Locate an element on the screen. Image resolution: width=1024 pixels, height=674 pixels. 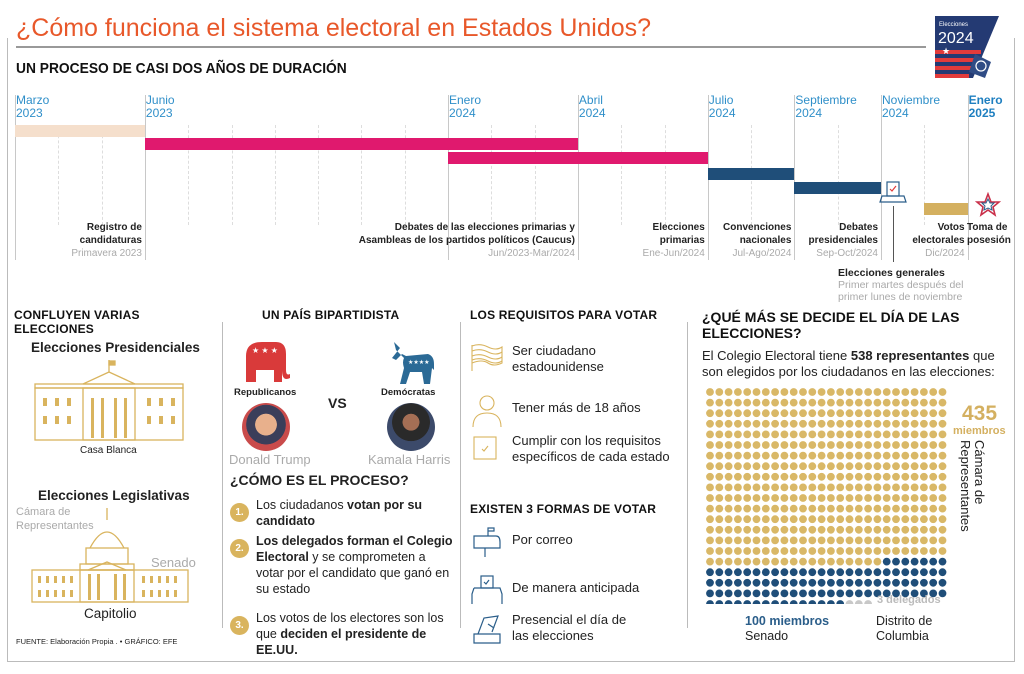
timeline-bar is located at coordinates (578, 158).